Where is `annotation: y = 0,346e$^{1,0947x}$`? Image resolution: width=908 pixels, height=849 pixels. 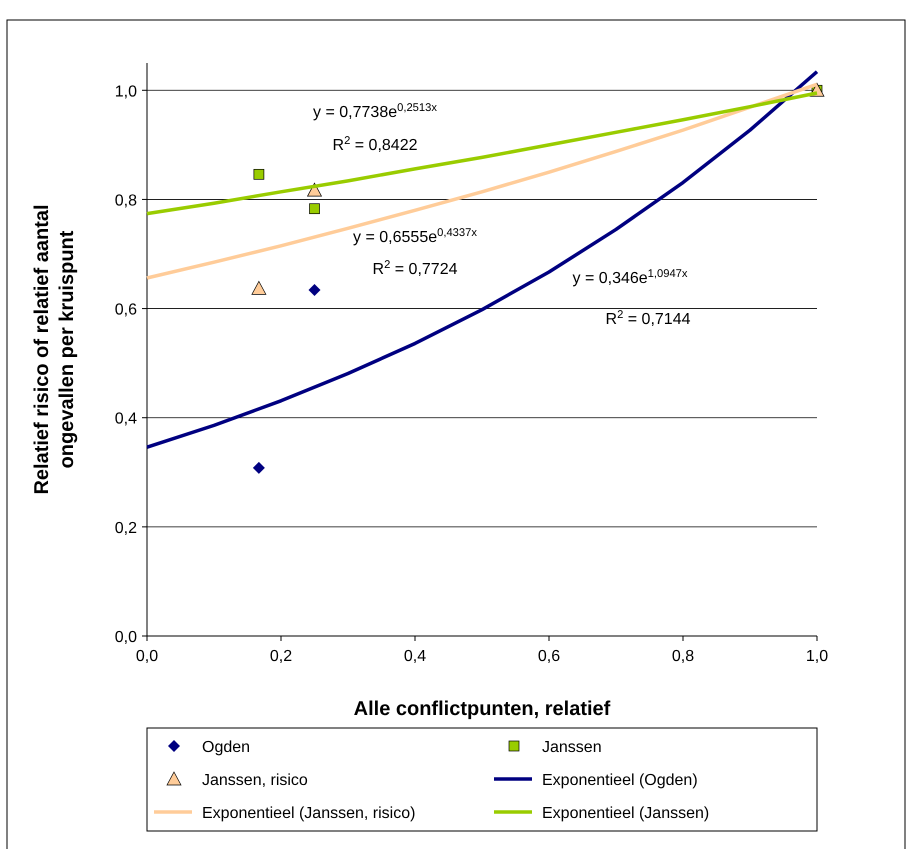
annotation: y = 0,346e$^{1,0947x}$ is located at coordinates (630, 277).